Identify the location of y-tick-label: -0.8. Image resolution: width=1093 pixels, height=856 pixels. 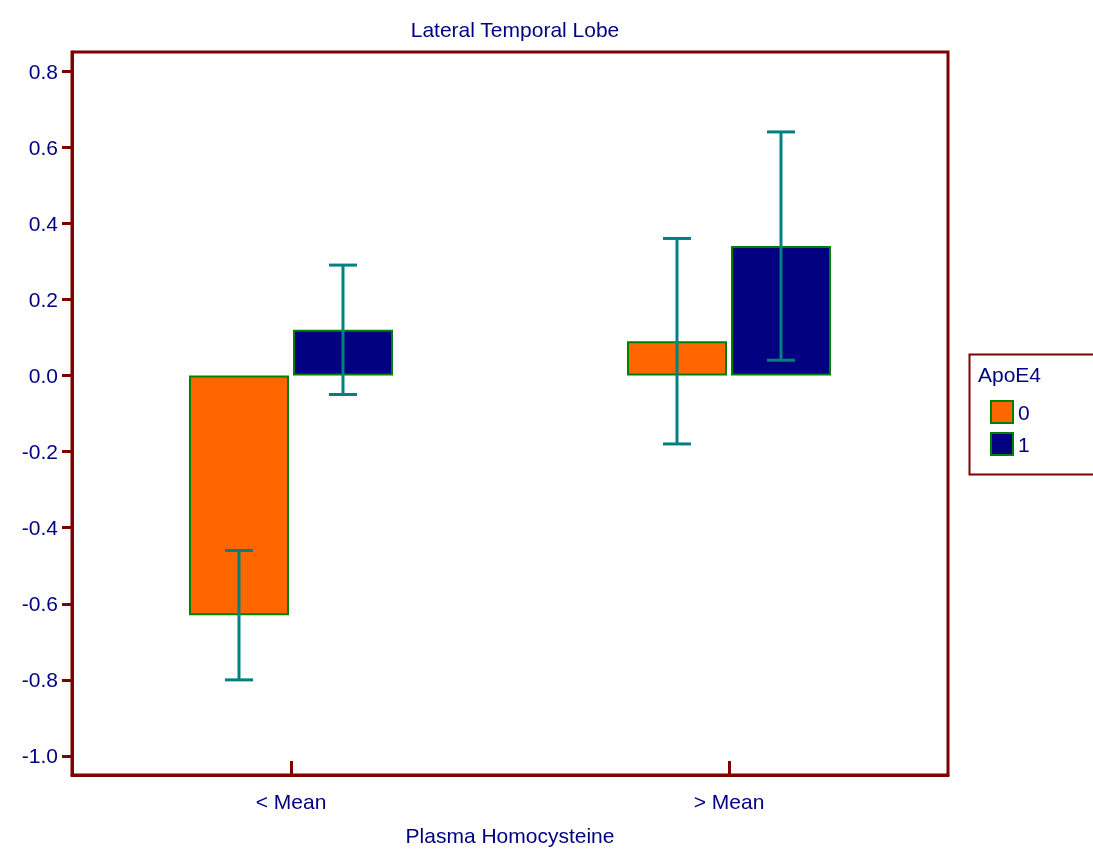
(39, 680).